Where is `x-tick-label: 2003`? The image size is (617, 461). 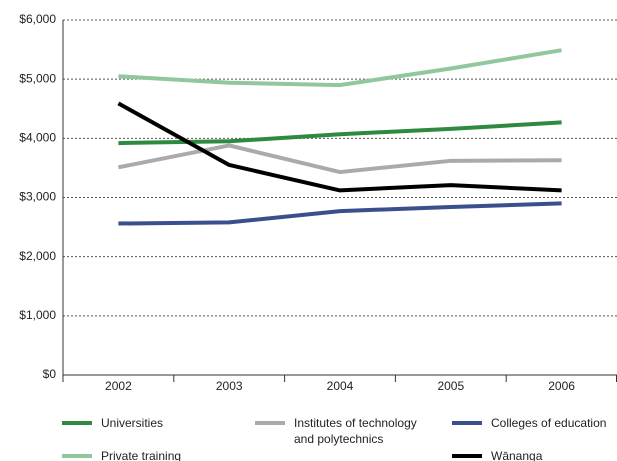
x-tick-label: 2003 is located at coordinates (229, 386).